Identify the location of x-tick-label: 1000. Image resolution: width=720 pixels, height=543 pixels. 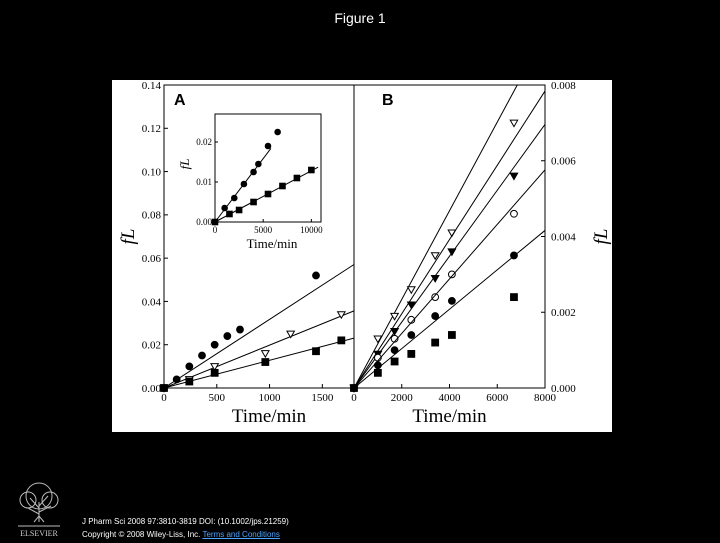
(270, 398).